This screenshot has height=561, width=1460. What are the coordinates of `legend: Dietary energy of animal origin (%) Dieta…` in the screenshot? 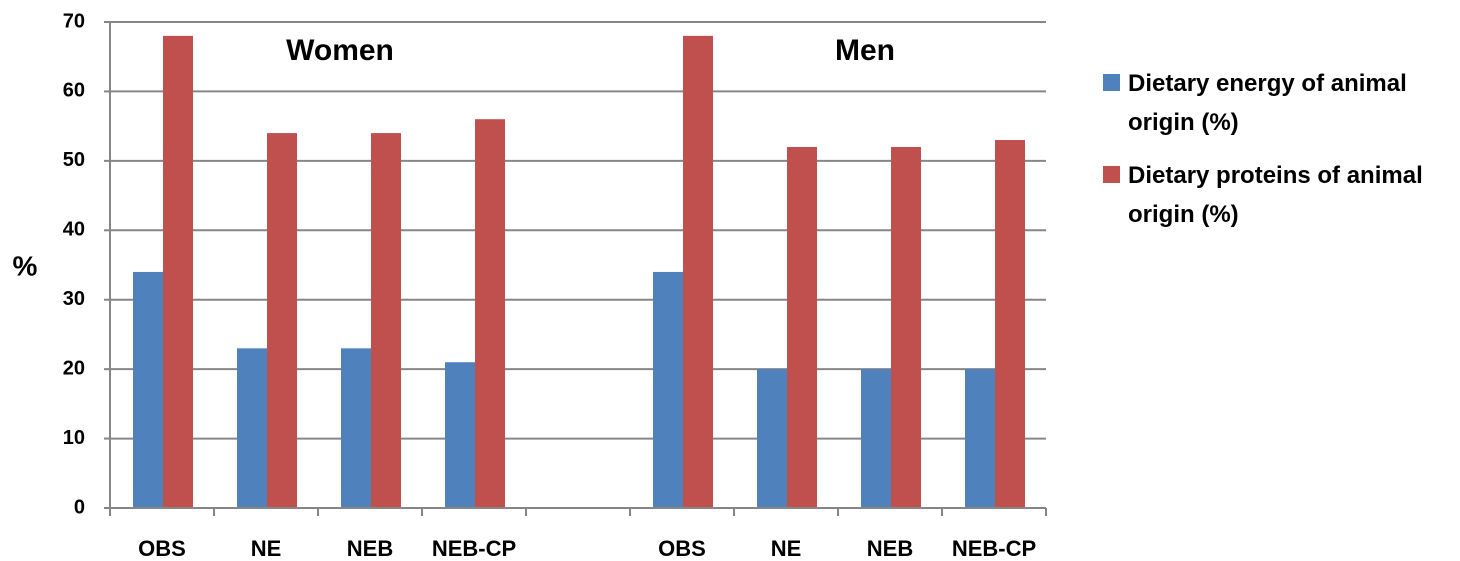 It's located at (1280, 158).